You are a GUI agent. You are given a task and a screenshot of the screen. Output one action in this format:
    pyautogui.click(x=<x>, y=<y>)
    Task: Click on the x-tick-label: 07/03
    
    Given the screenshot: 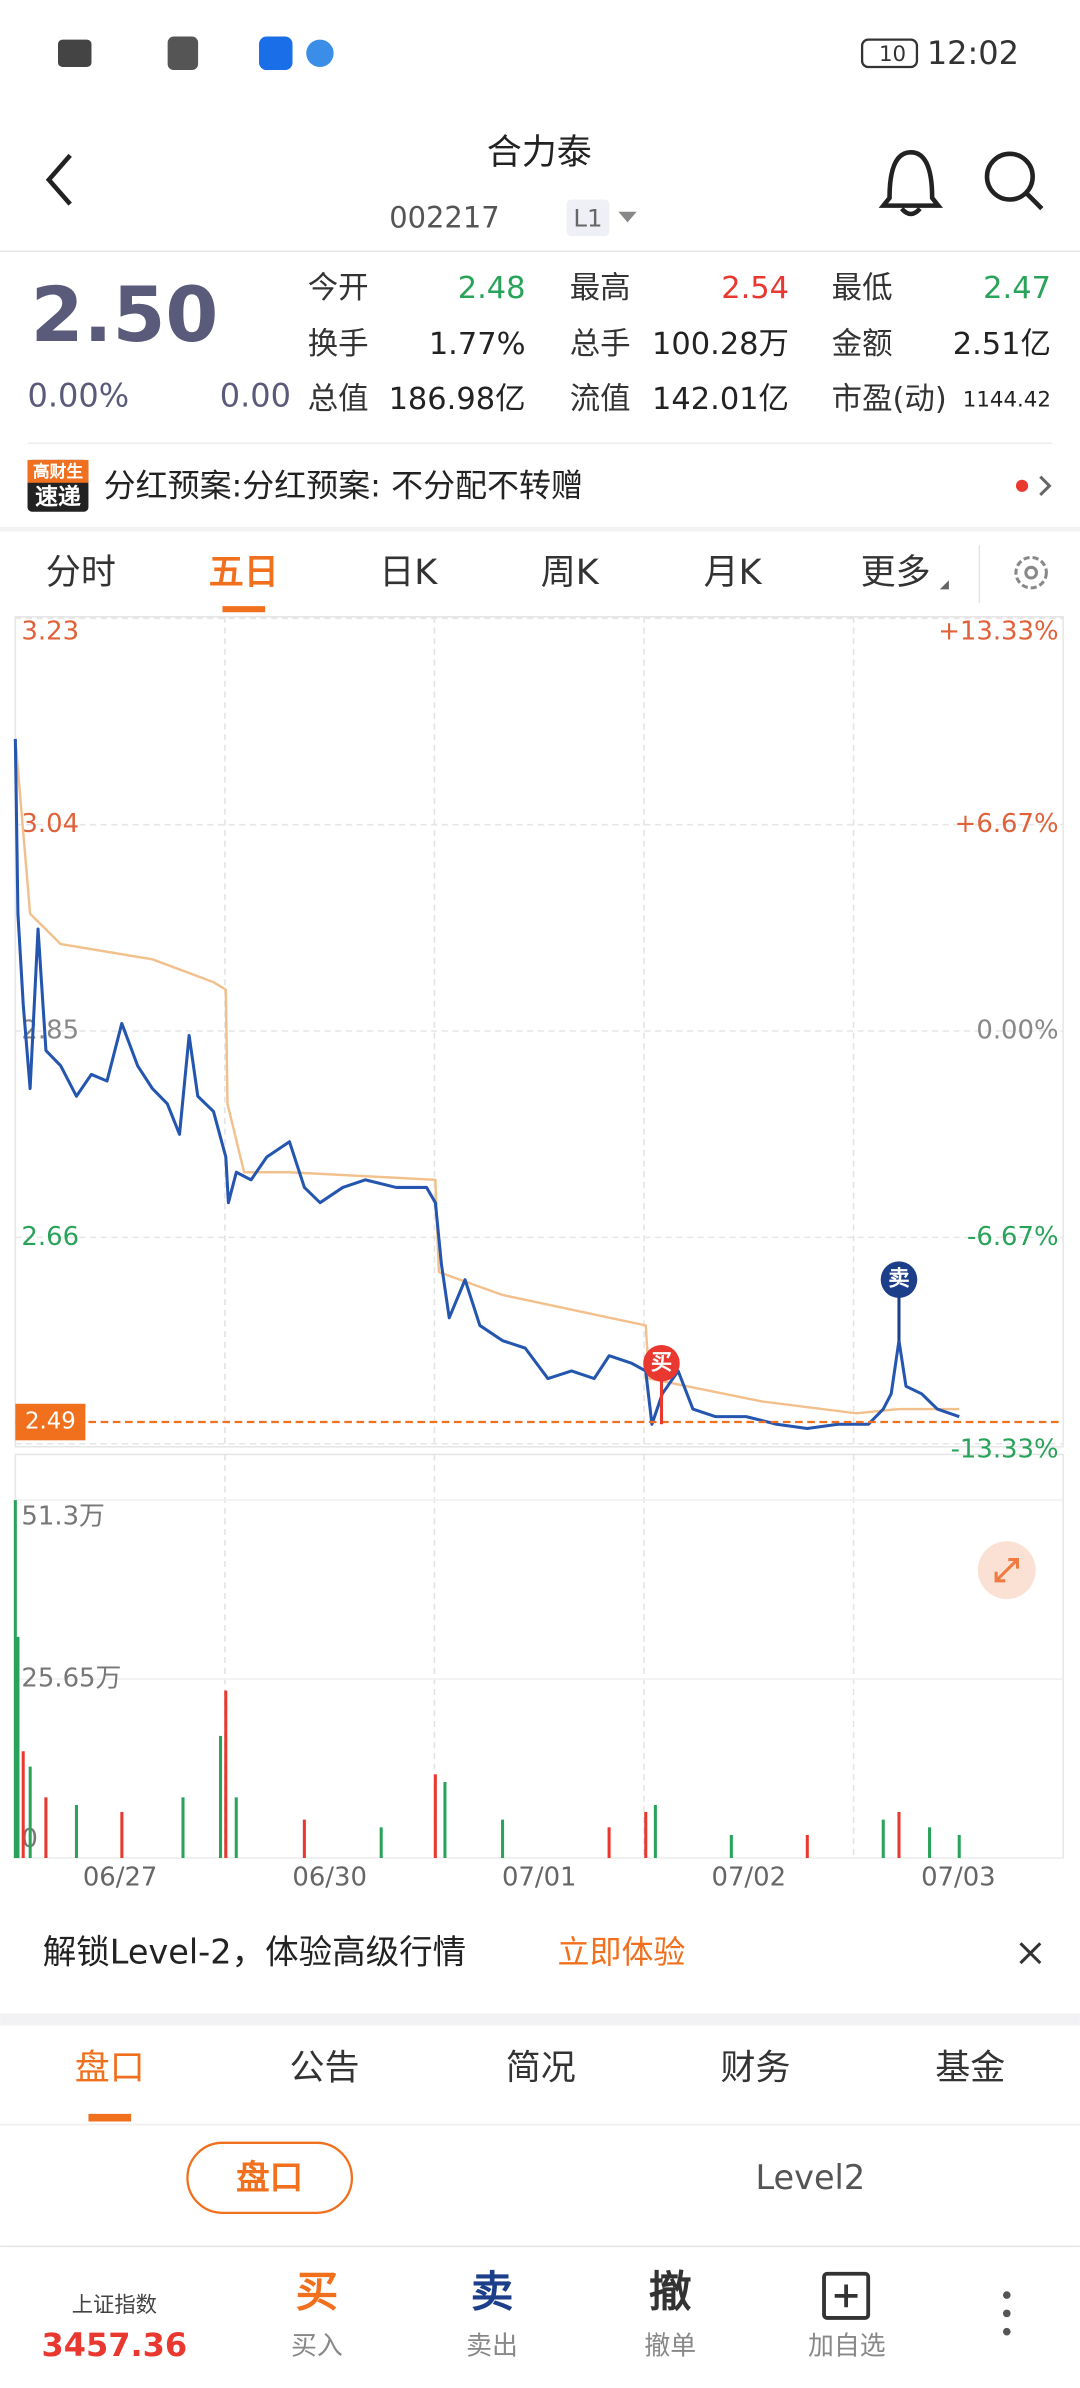 What is the action you would take?
    pyautogui.click(x=958, y=1877)
    